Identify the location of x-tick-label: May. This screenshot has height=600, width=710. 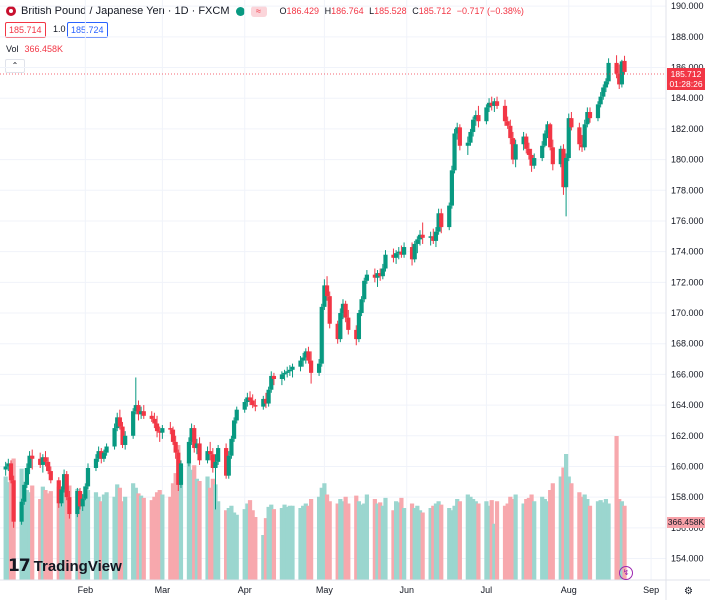
(325, 590).